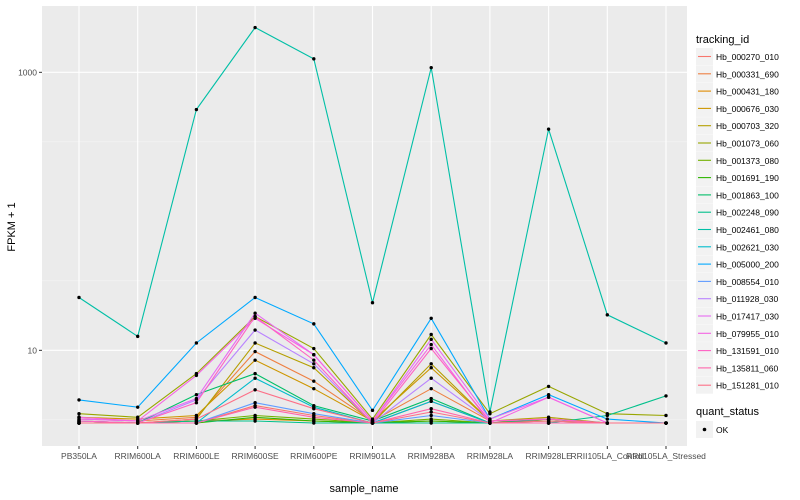 The image size is (800, 500). Describe the element at coordinates (747, 334) in the screenshot. I see `legend-label: Hb_079955_010` at that location.